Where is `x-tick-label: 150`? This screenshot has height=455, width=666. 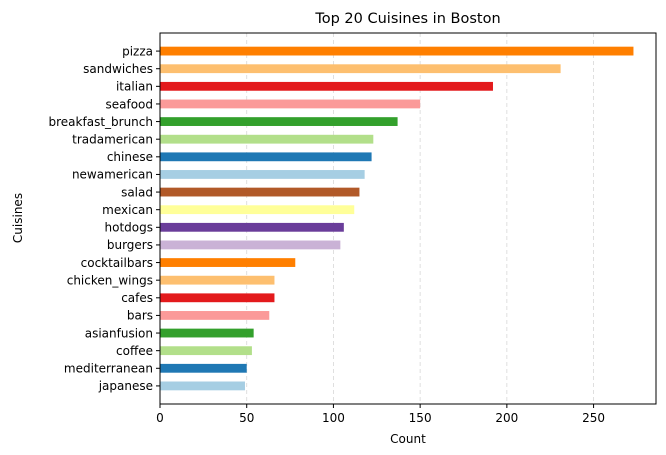 x-tick-label: 150 is located at coordinates (420, 418).